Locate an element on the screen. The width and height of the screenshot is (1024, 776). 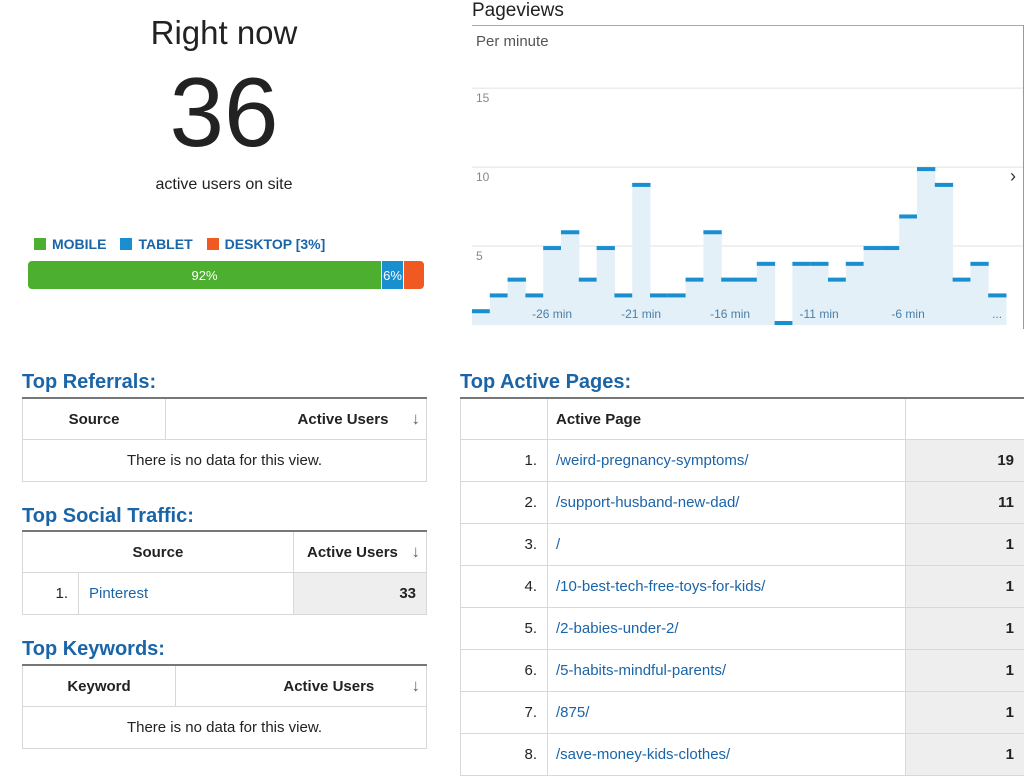
table-row: 2. /support-husband-new-dad/11 is located at coordinates (742, 503).